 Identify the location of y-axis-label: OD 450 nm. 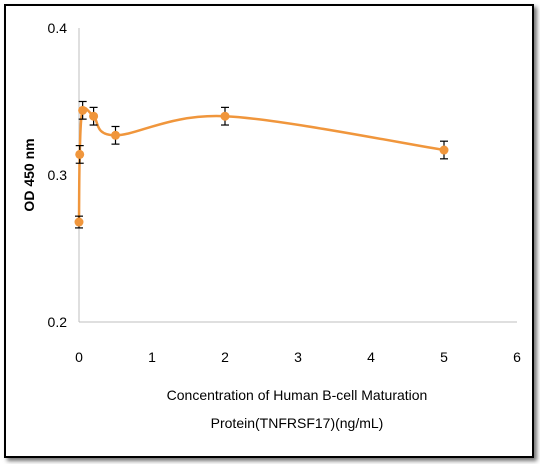
(29, 174).